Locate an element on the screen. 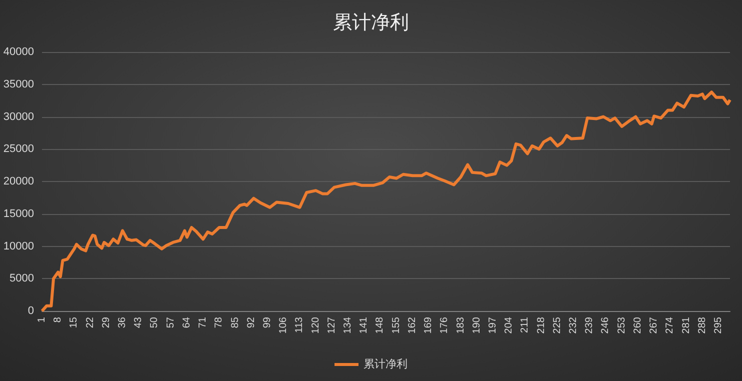  x-tick-label: 1 is located at coordinates (42, 319).